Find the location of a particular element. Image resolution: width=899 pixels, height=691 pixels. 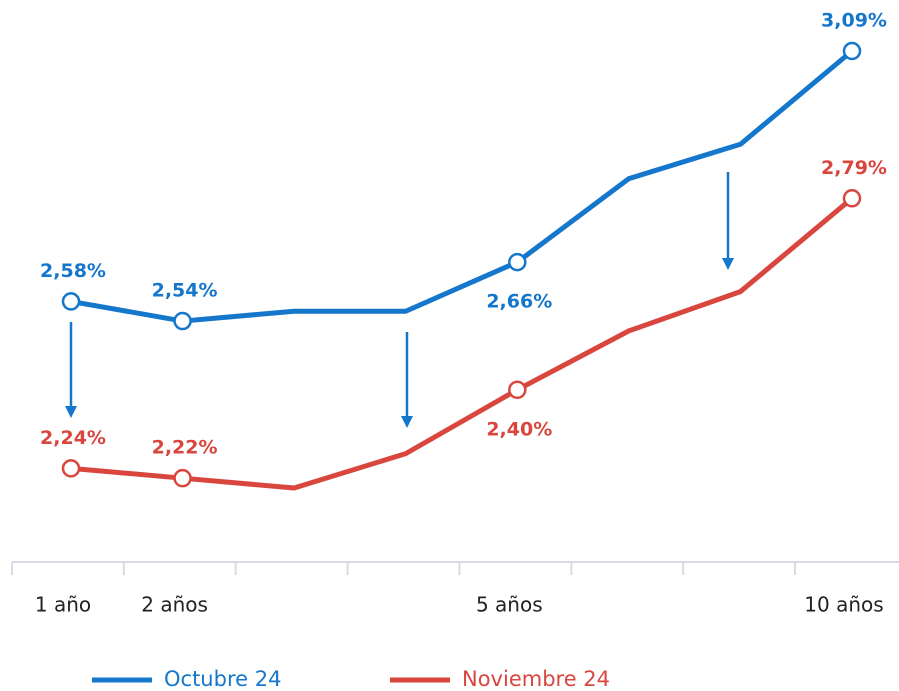

legend-label: Octubre 24 is located at coordinates (222, 679).